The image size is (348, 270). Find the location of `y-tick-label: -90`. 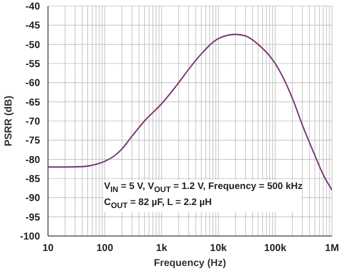

y-tick-label: -90 is located at coordinates (33, 198).